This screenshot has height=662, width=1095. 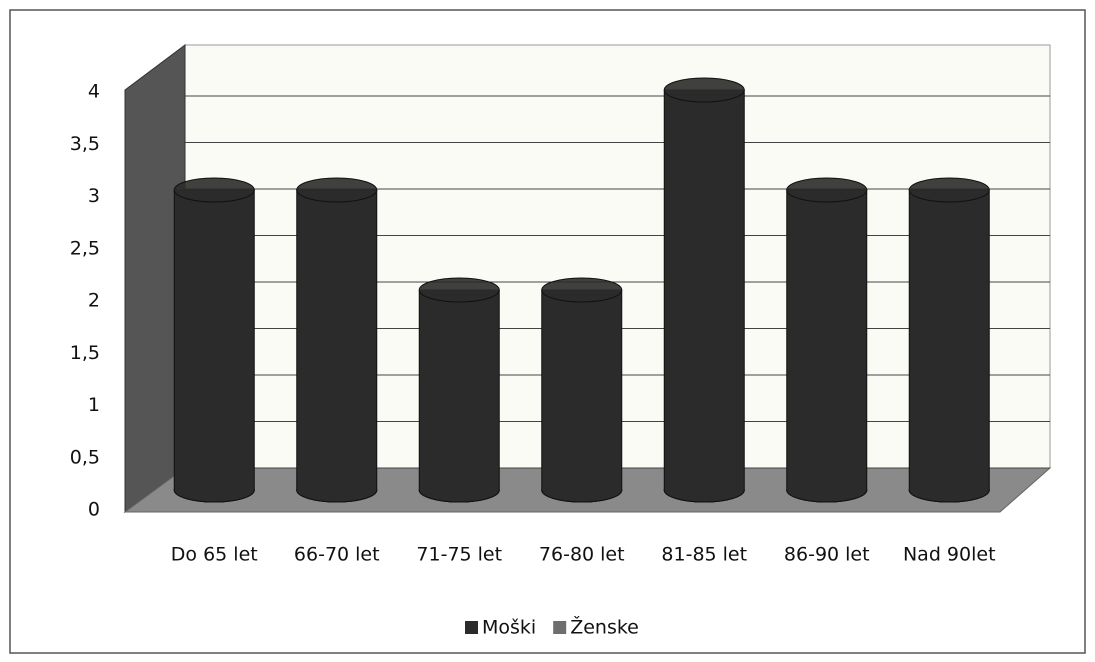 I want to click on x-tick-label: Nad 90let, so click(x=949, y=555).